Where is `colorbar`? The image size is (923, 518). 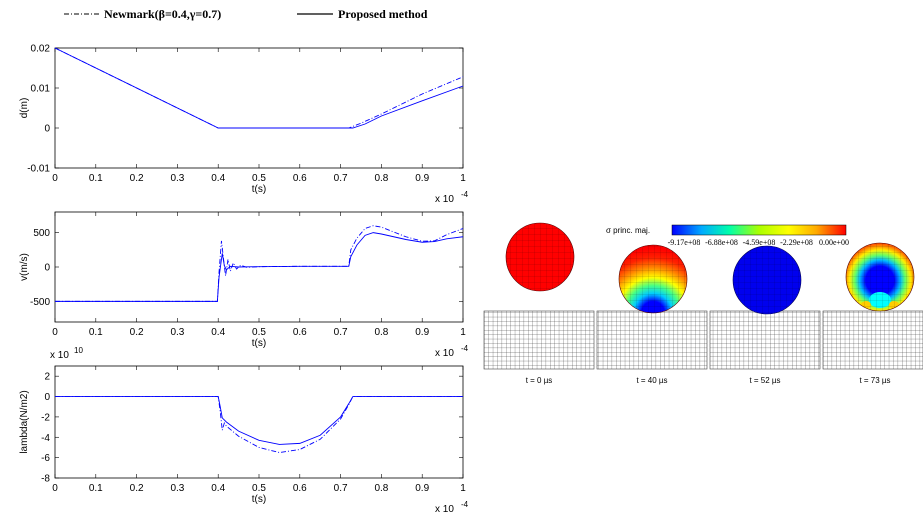
colorbar is located at coordinates (759, 230).